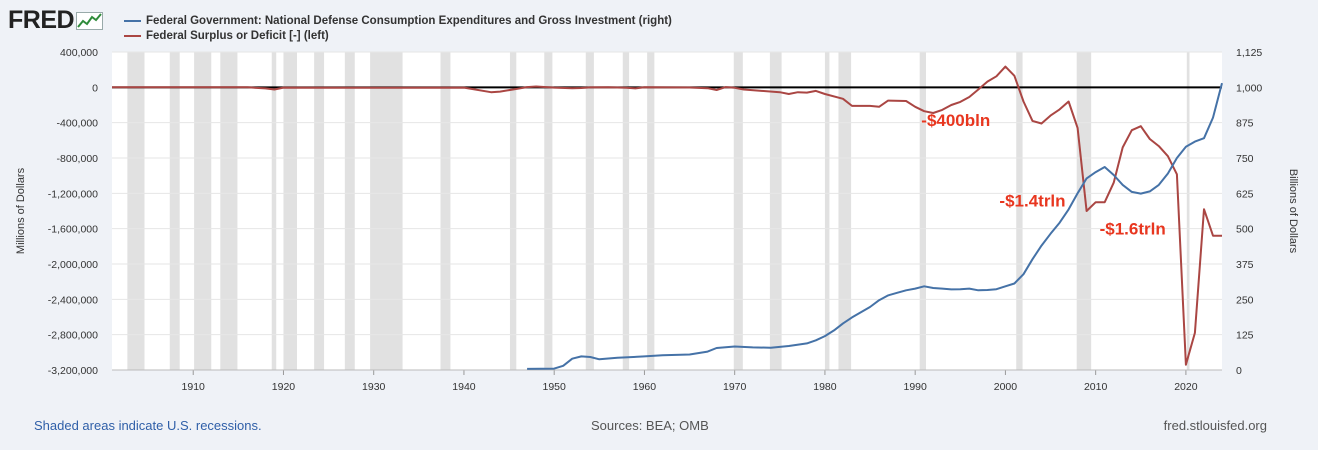  Describe the element at coordinates (78, 124) in the screenshot. I see `left-tick-label: -400,000` at that location.